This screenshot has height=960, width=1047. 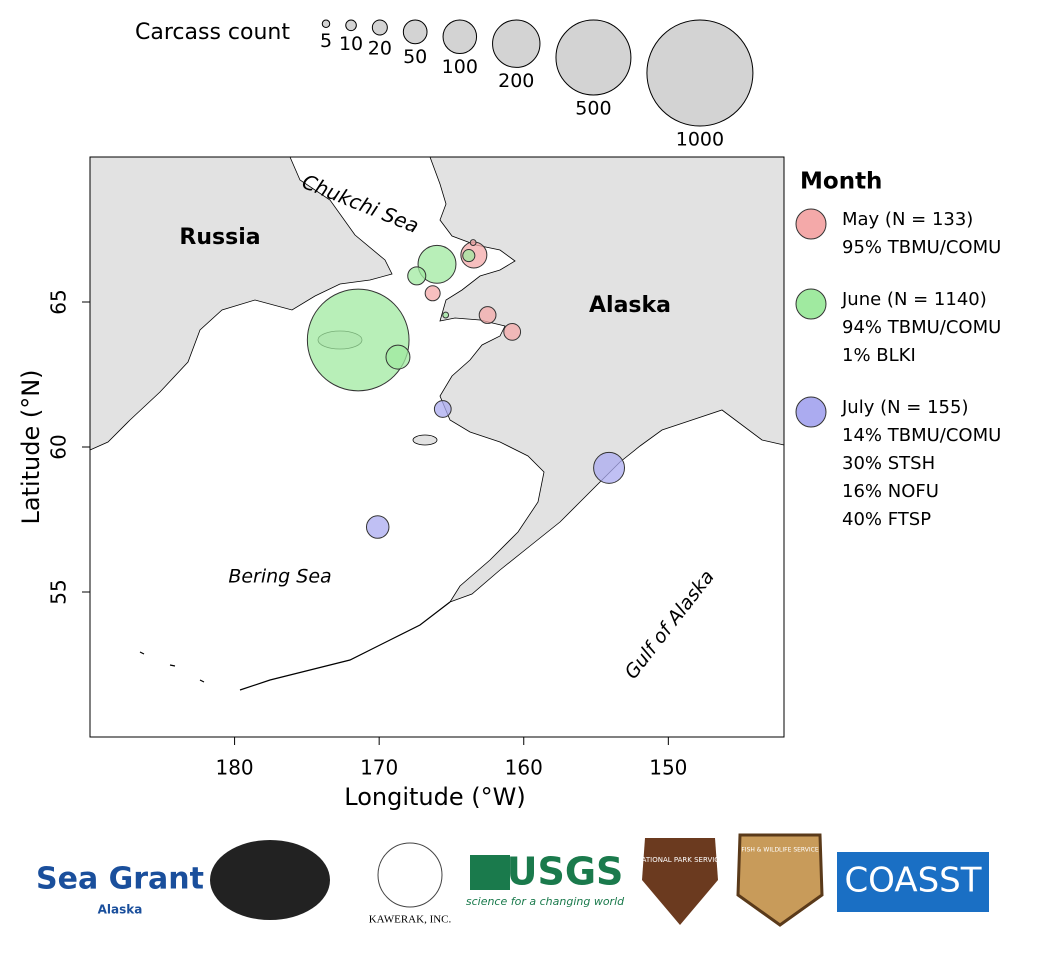 What do you see at coordinates (234, 768) in the screenshot?
I see `x-tick-label: 180` at bounding box center [234, 768].